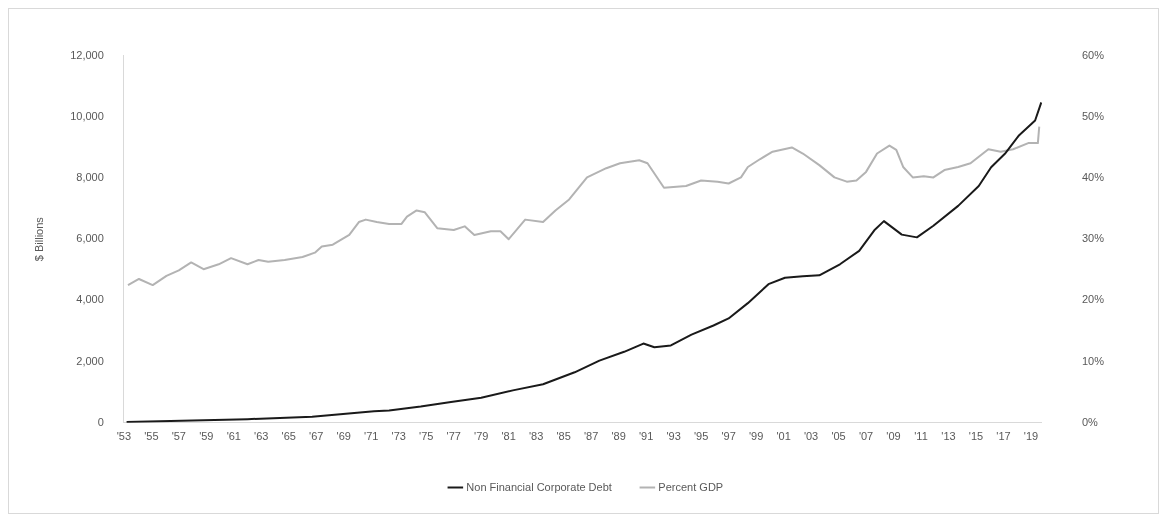 Image resolution: width=1167 pixels, height=522 pixels. What do you see at coordinates (866, 436) in the screenshot?
I see `x-tick-label: '07` at bounding box center [866, 436].